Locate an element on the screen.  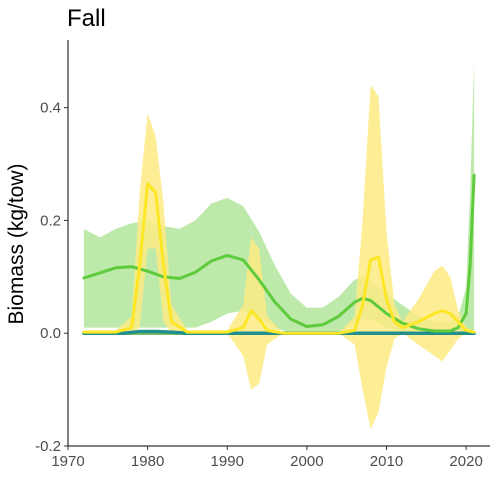
x-tick-label: 2020 is located at coordinates (465, 461).